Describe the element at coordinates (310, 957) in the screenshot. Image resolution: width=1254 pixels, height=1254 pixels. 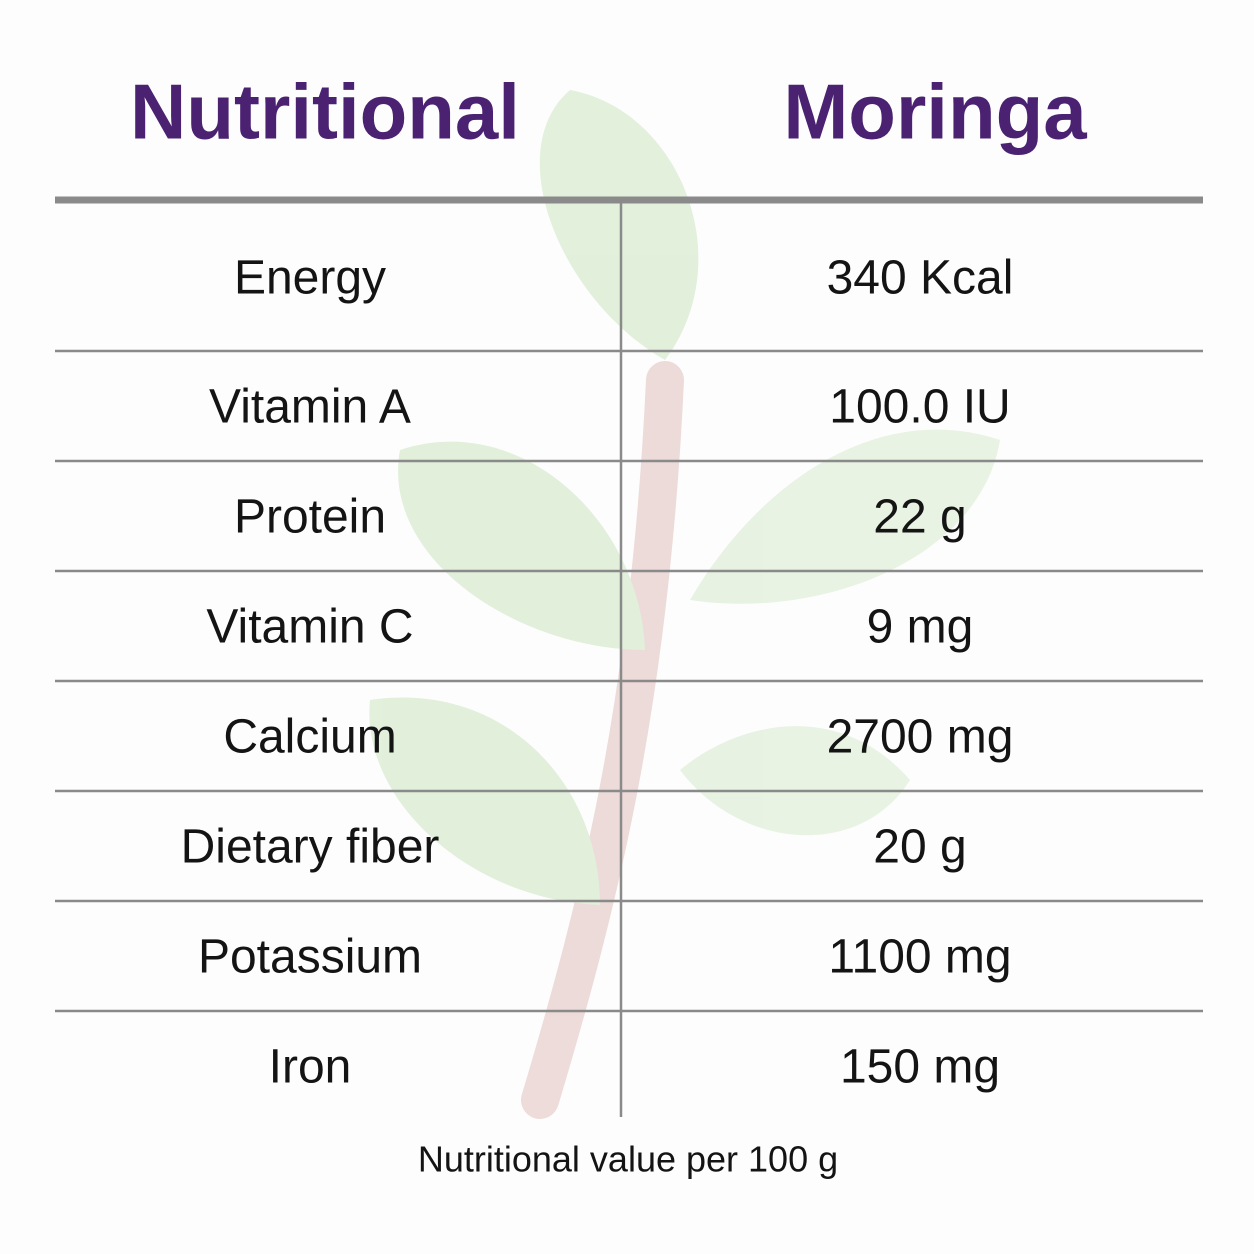
I see `row-label: Potassium` at that location.